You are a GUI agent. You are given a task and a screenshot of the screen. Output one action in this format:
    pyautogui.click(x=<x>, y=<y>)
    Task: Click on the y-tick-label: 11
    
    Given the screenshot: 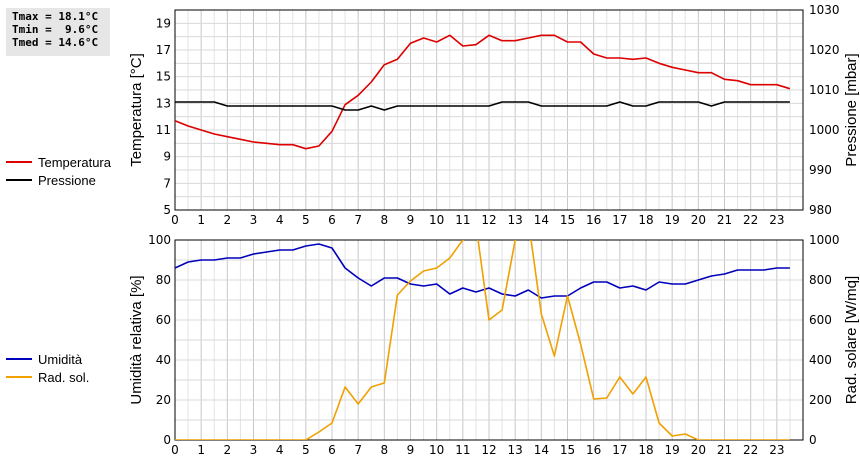 What is the action you would take?
    pyautogui.click(x=163, y=130)
    